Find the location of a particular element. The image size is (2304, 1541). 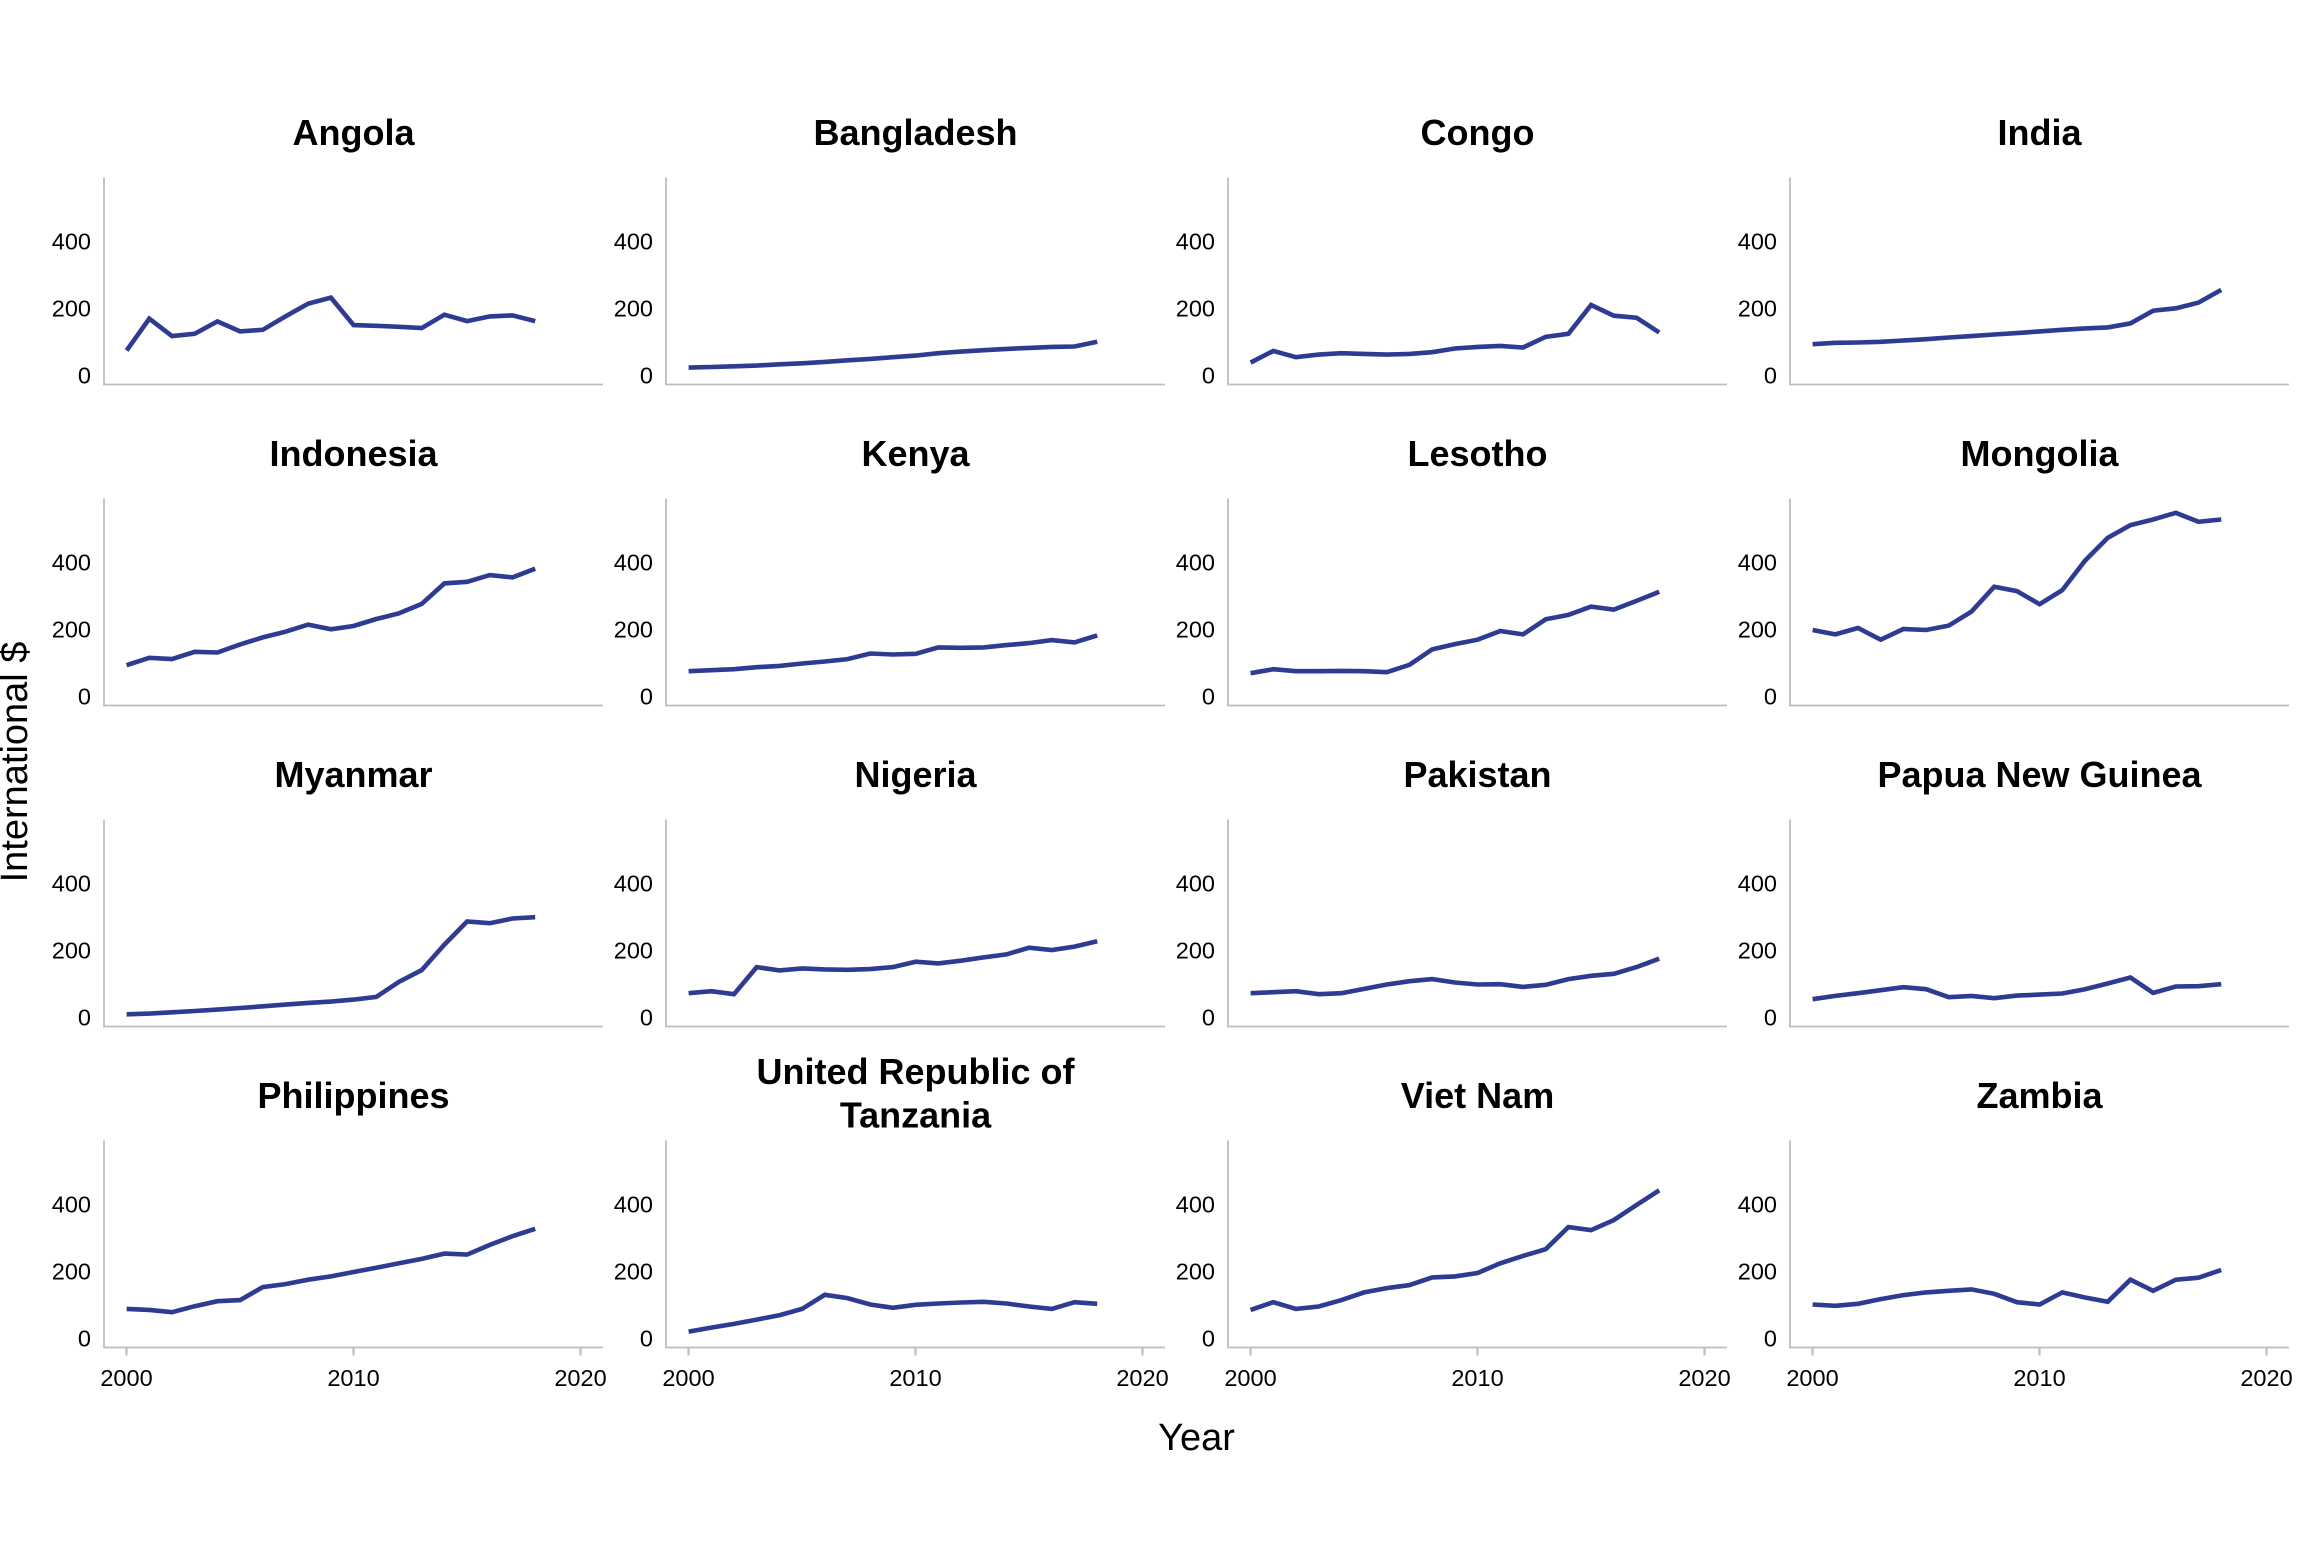

svg-text: Year is located at coordinates (1196, 1438).